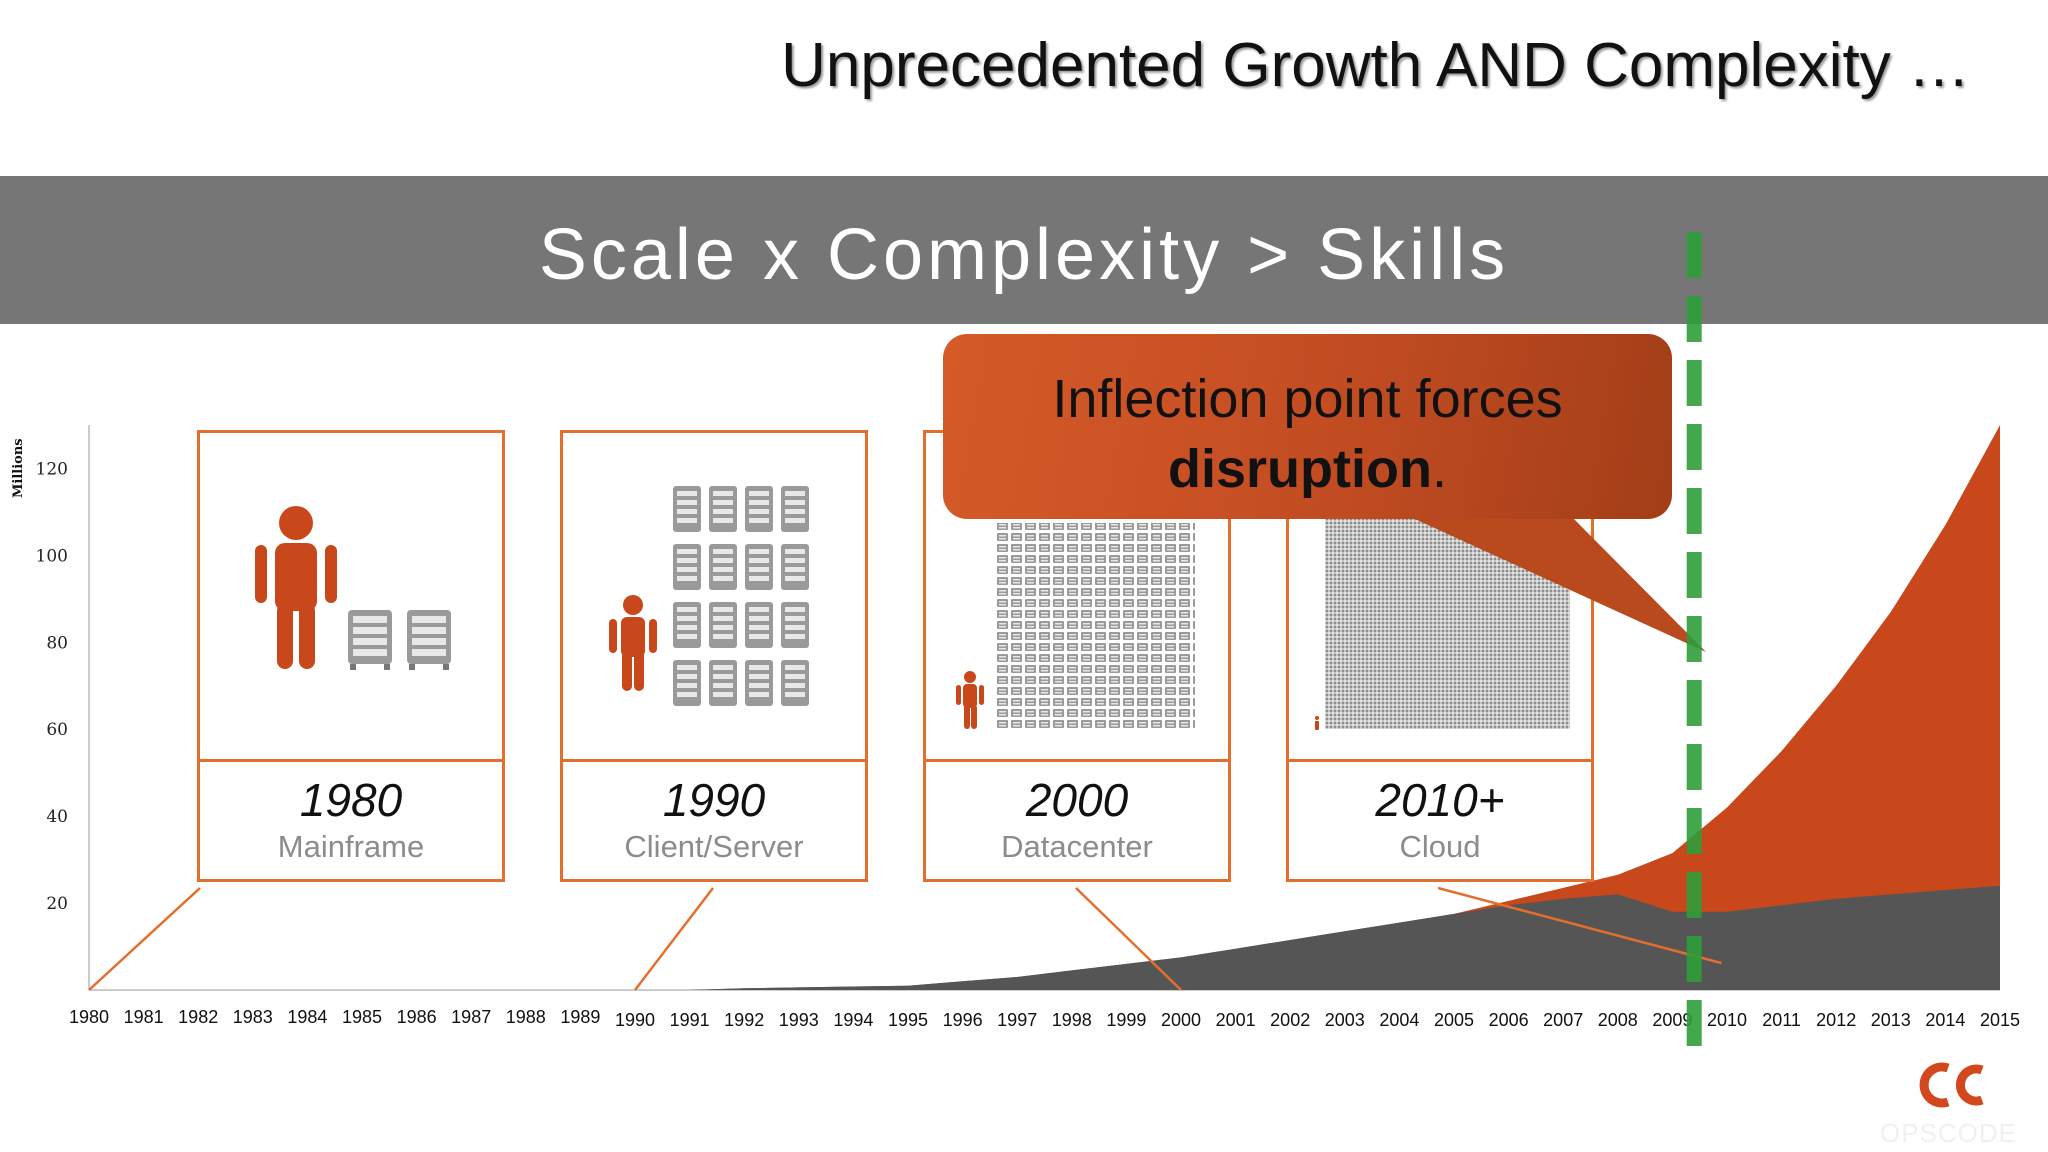  What do you see at coordinates (351, 846) in the screenshot?
I see `era-label: Mainframe` at bounding box center [351, 846].